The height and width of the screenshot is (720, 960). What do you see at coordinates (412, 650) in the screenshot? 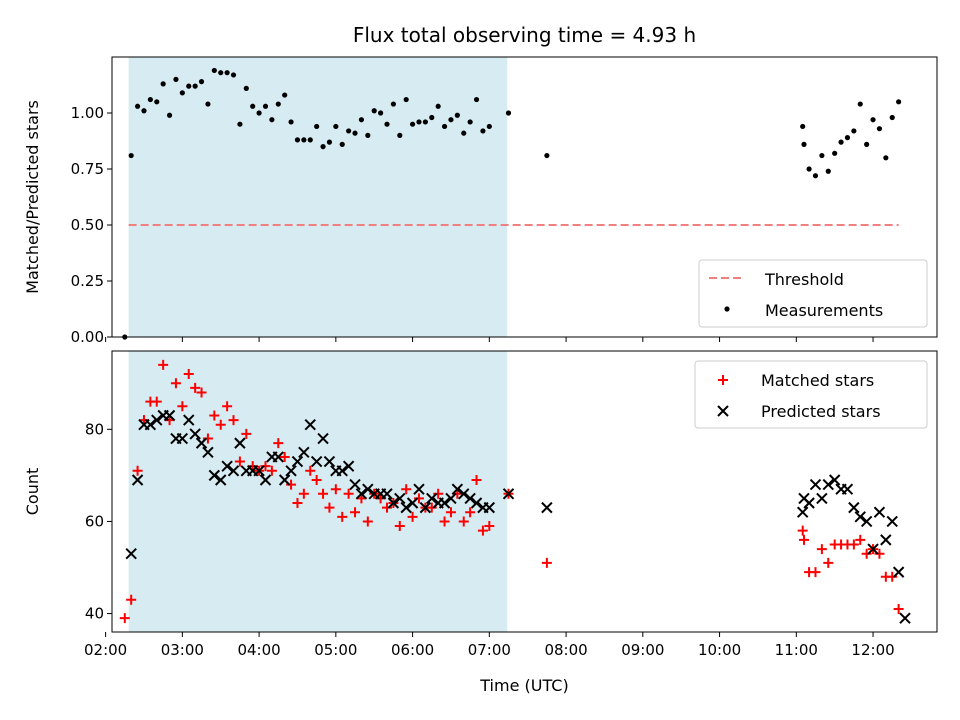
I see `x-tick-label: 06:00` at bounding box center [412, 650].